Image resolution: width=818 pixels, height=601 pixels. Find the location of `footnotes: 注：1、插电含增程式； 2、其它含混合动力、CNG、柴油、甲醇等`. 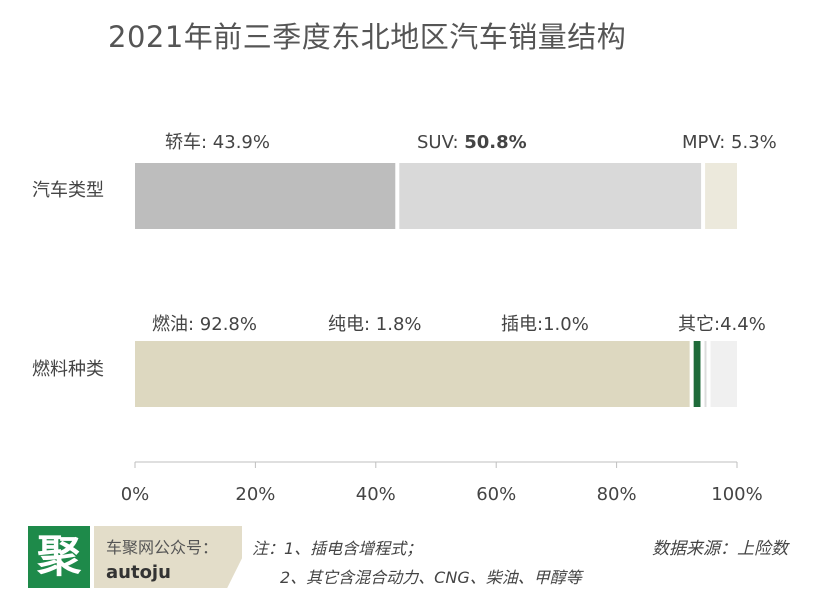

footnotes: 注：1、插电含增程式； 2、其它含混合动力、CNG、柴油、甲醇等 is located at coordinates (417, 563).